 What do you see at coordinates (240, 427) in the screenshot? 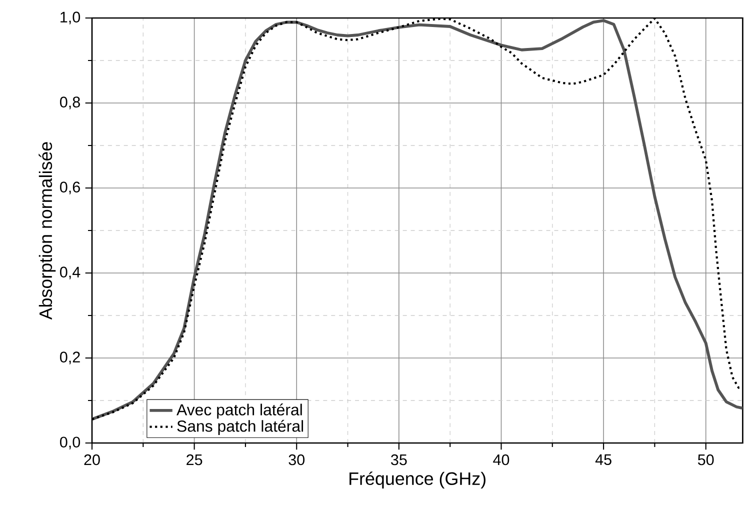
I see `legend-label: Sans patch latéral` at bounding box center [240, 427].